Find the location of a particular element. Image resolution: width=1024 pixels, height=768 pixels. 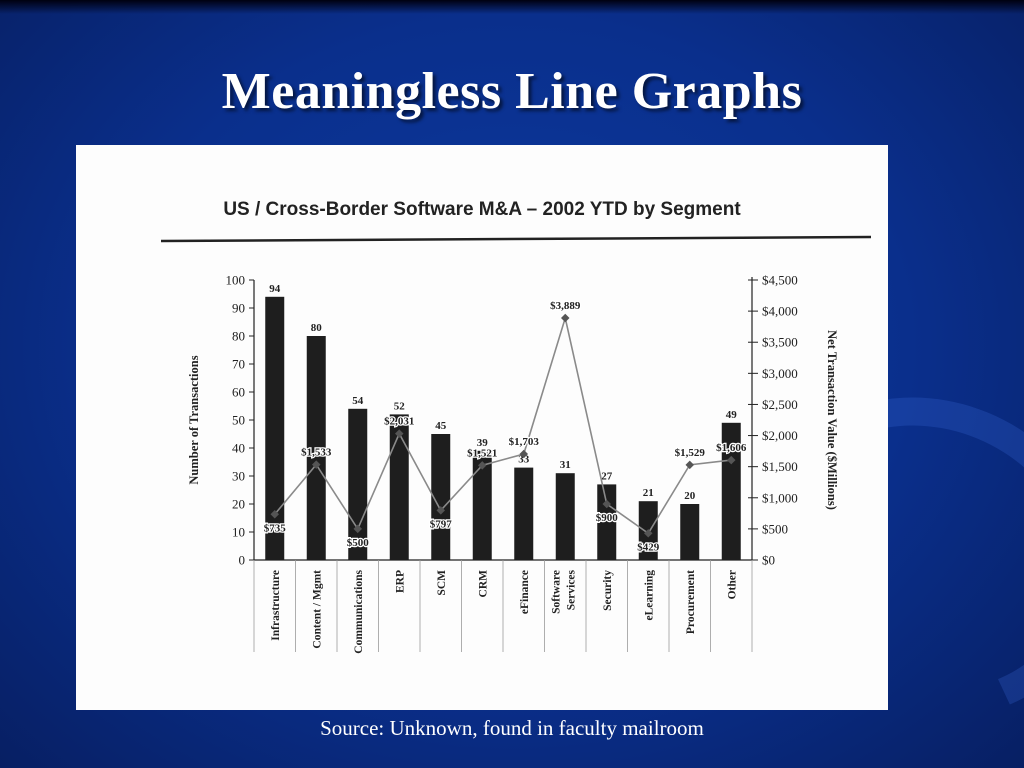

category-label: Infrastructure is located at coordinates (276, 605).